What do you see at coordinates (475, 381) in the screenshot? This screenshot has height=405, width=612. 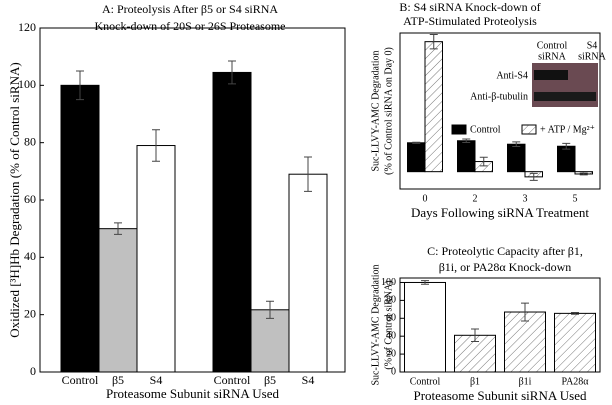 I see `x-tick-label: β1` at bounding box center [475, 381].